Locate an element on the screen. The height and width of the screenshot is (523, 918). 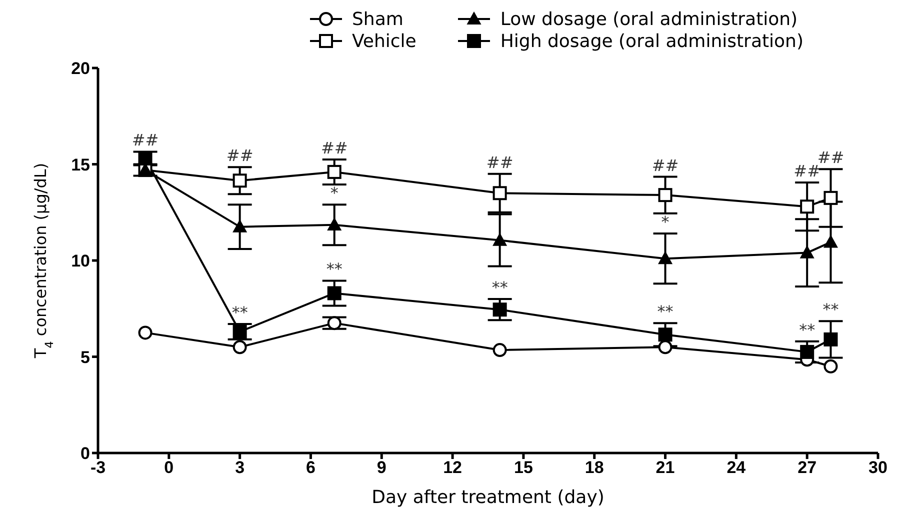
x-axis-title: Day after treatment (day) is located at coordinates (488, 497).